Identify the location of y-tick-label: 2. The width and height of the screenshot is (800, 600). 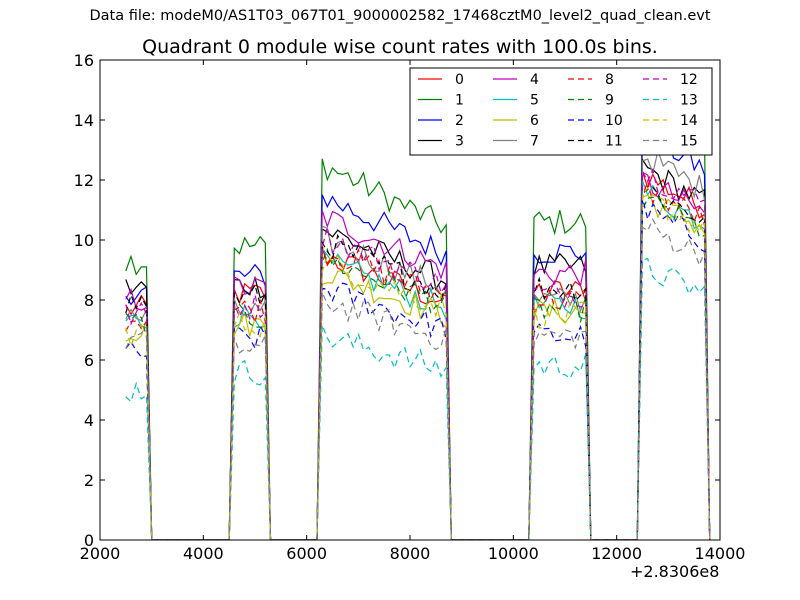
(89, 480).